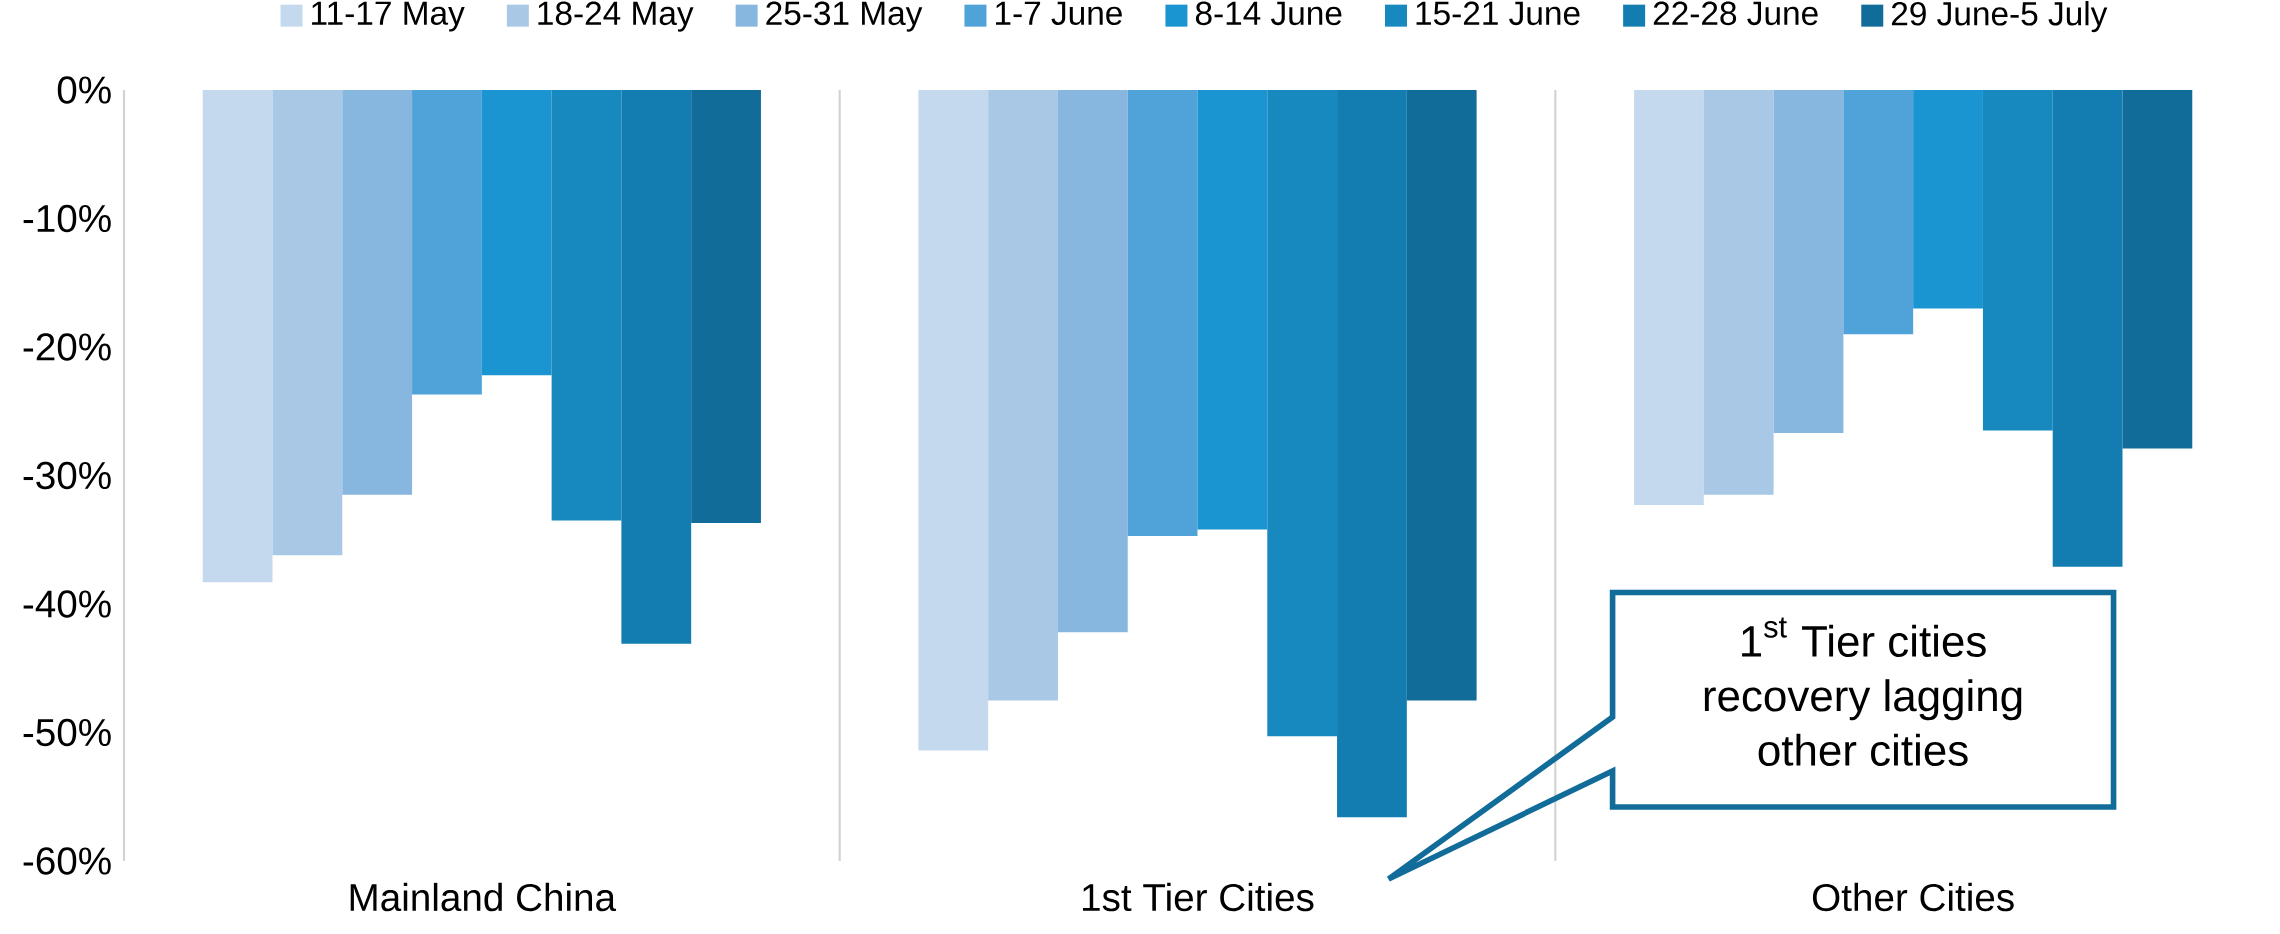  What do you see at coordinates (1059, 13) in the screenshot?
I see `legend-label: 1-7 June` at bounding box center [1059, 13].